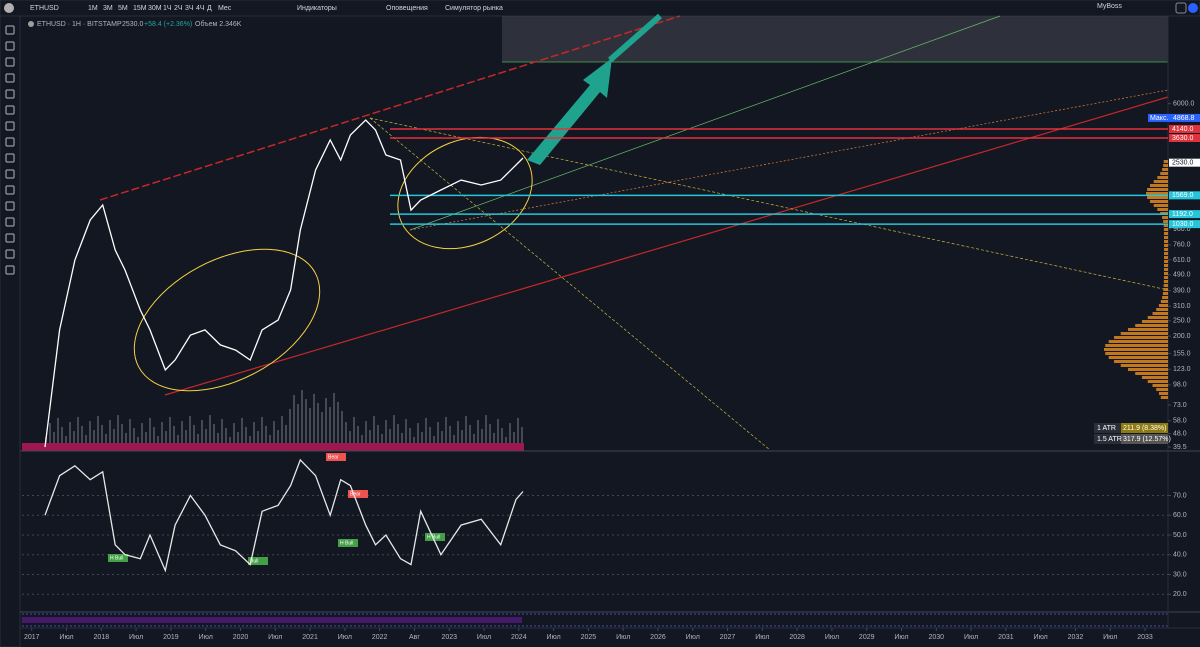 Image resolution: width=1200 pixels, height=647 pixels. What do you see at coordinates (178, 8) in the screenshot?
I see `interval: 2Ч` at bounding box center [178, 8].